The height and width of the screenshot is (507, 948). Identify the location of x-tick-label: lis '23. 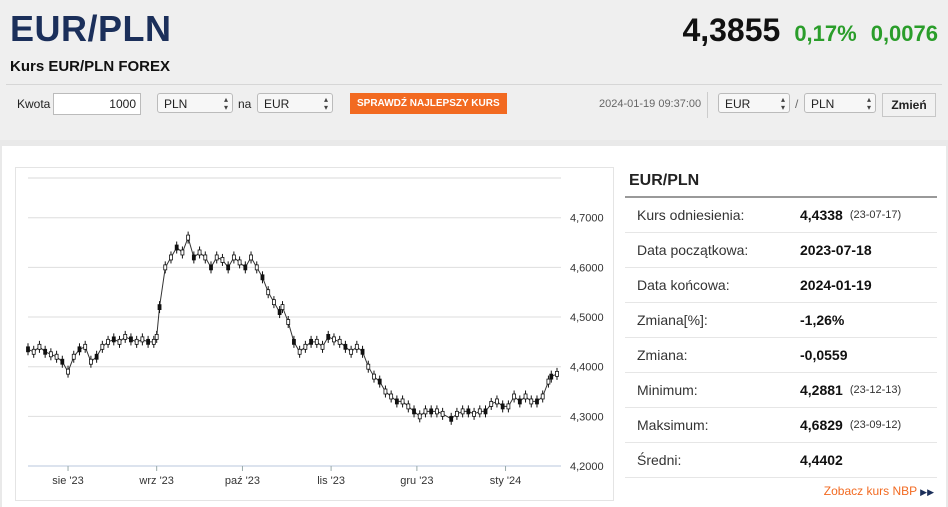
(331, 481).